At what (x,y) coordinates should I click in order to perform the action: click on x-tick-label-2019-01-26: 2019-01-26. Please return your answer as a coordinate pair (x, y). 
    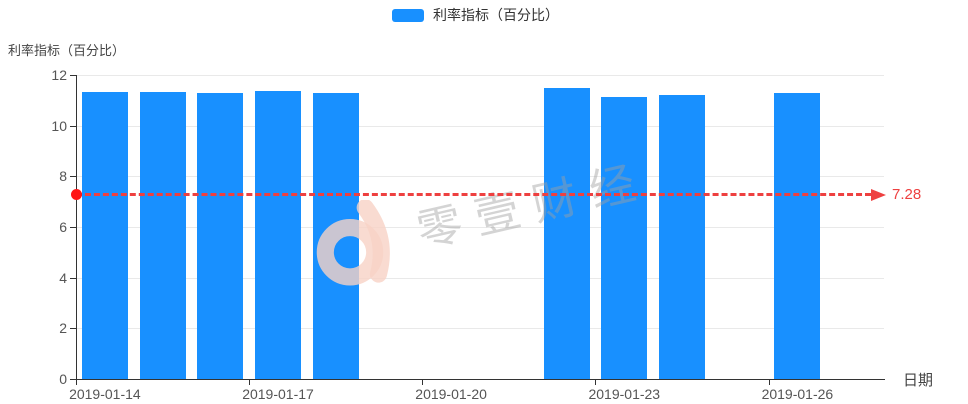
    Looking at the image, I should click on (797, 394).